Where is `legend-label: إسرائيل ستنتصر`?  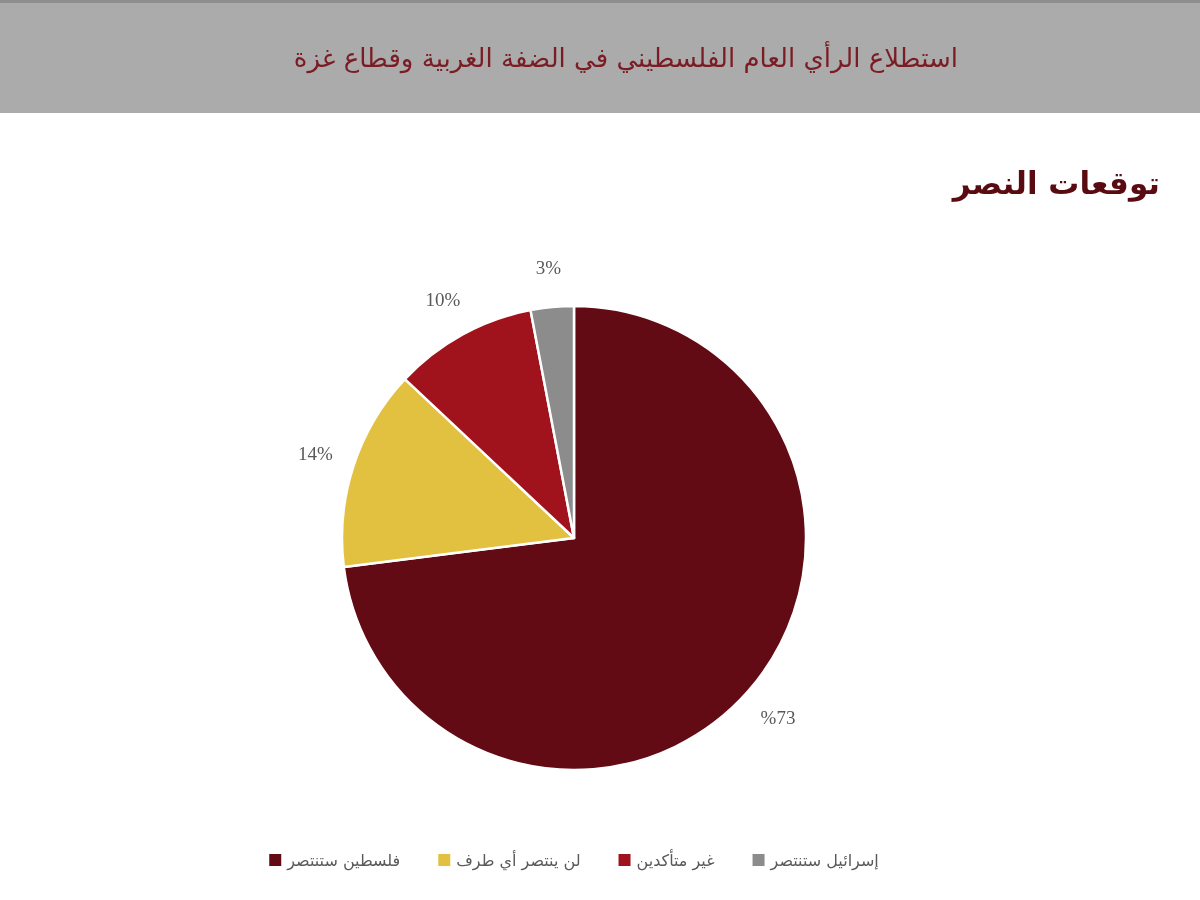 legend-label: إسرائيل ستنتصر is located at coordinates (824, 860).